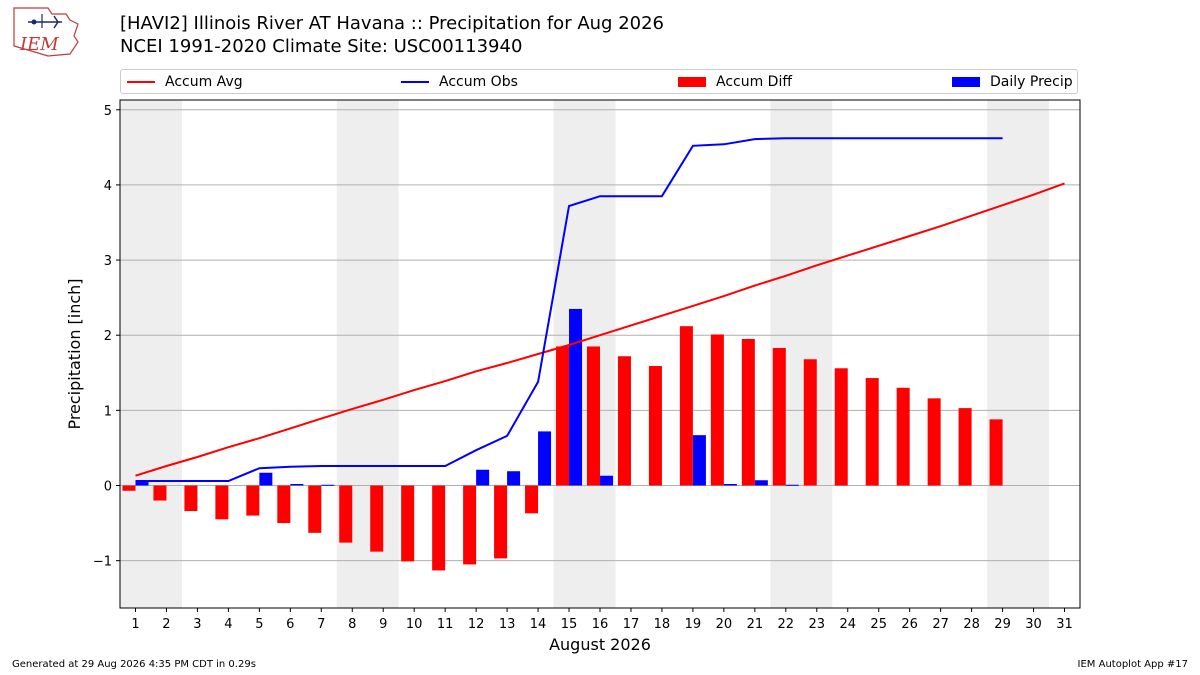 The image size is (1200, 675). I want to click on legend-swatch-daily-precip, so click(966, 82).